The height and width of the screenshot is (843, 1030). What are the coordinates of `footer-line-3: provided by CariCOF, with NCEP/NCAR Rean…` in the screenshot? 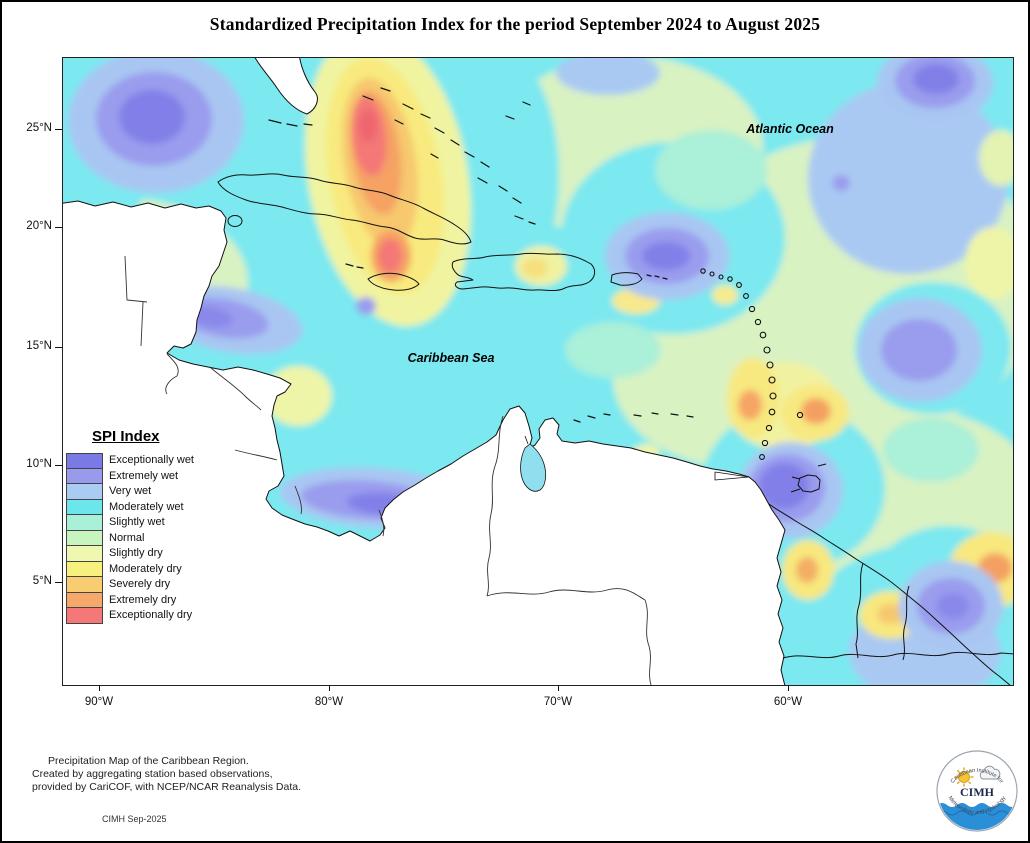 It's located at (167, 787).